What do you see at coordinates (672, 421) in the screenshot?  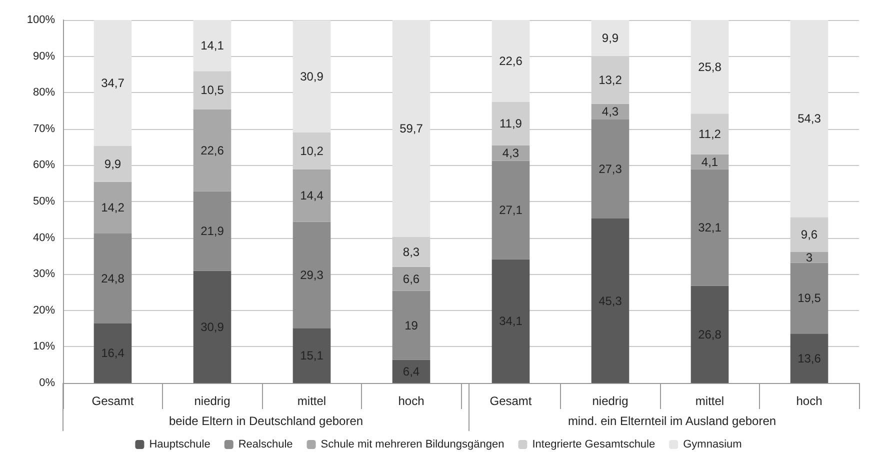 I see `text: mind. ein Elternteil im Ausland geboren` at bounding box center [672, 421].